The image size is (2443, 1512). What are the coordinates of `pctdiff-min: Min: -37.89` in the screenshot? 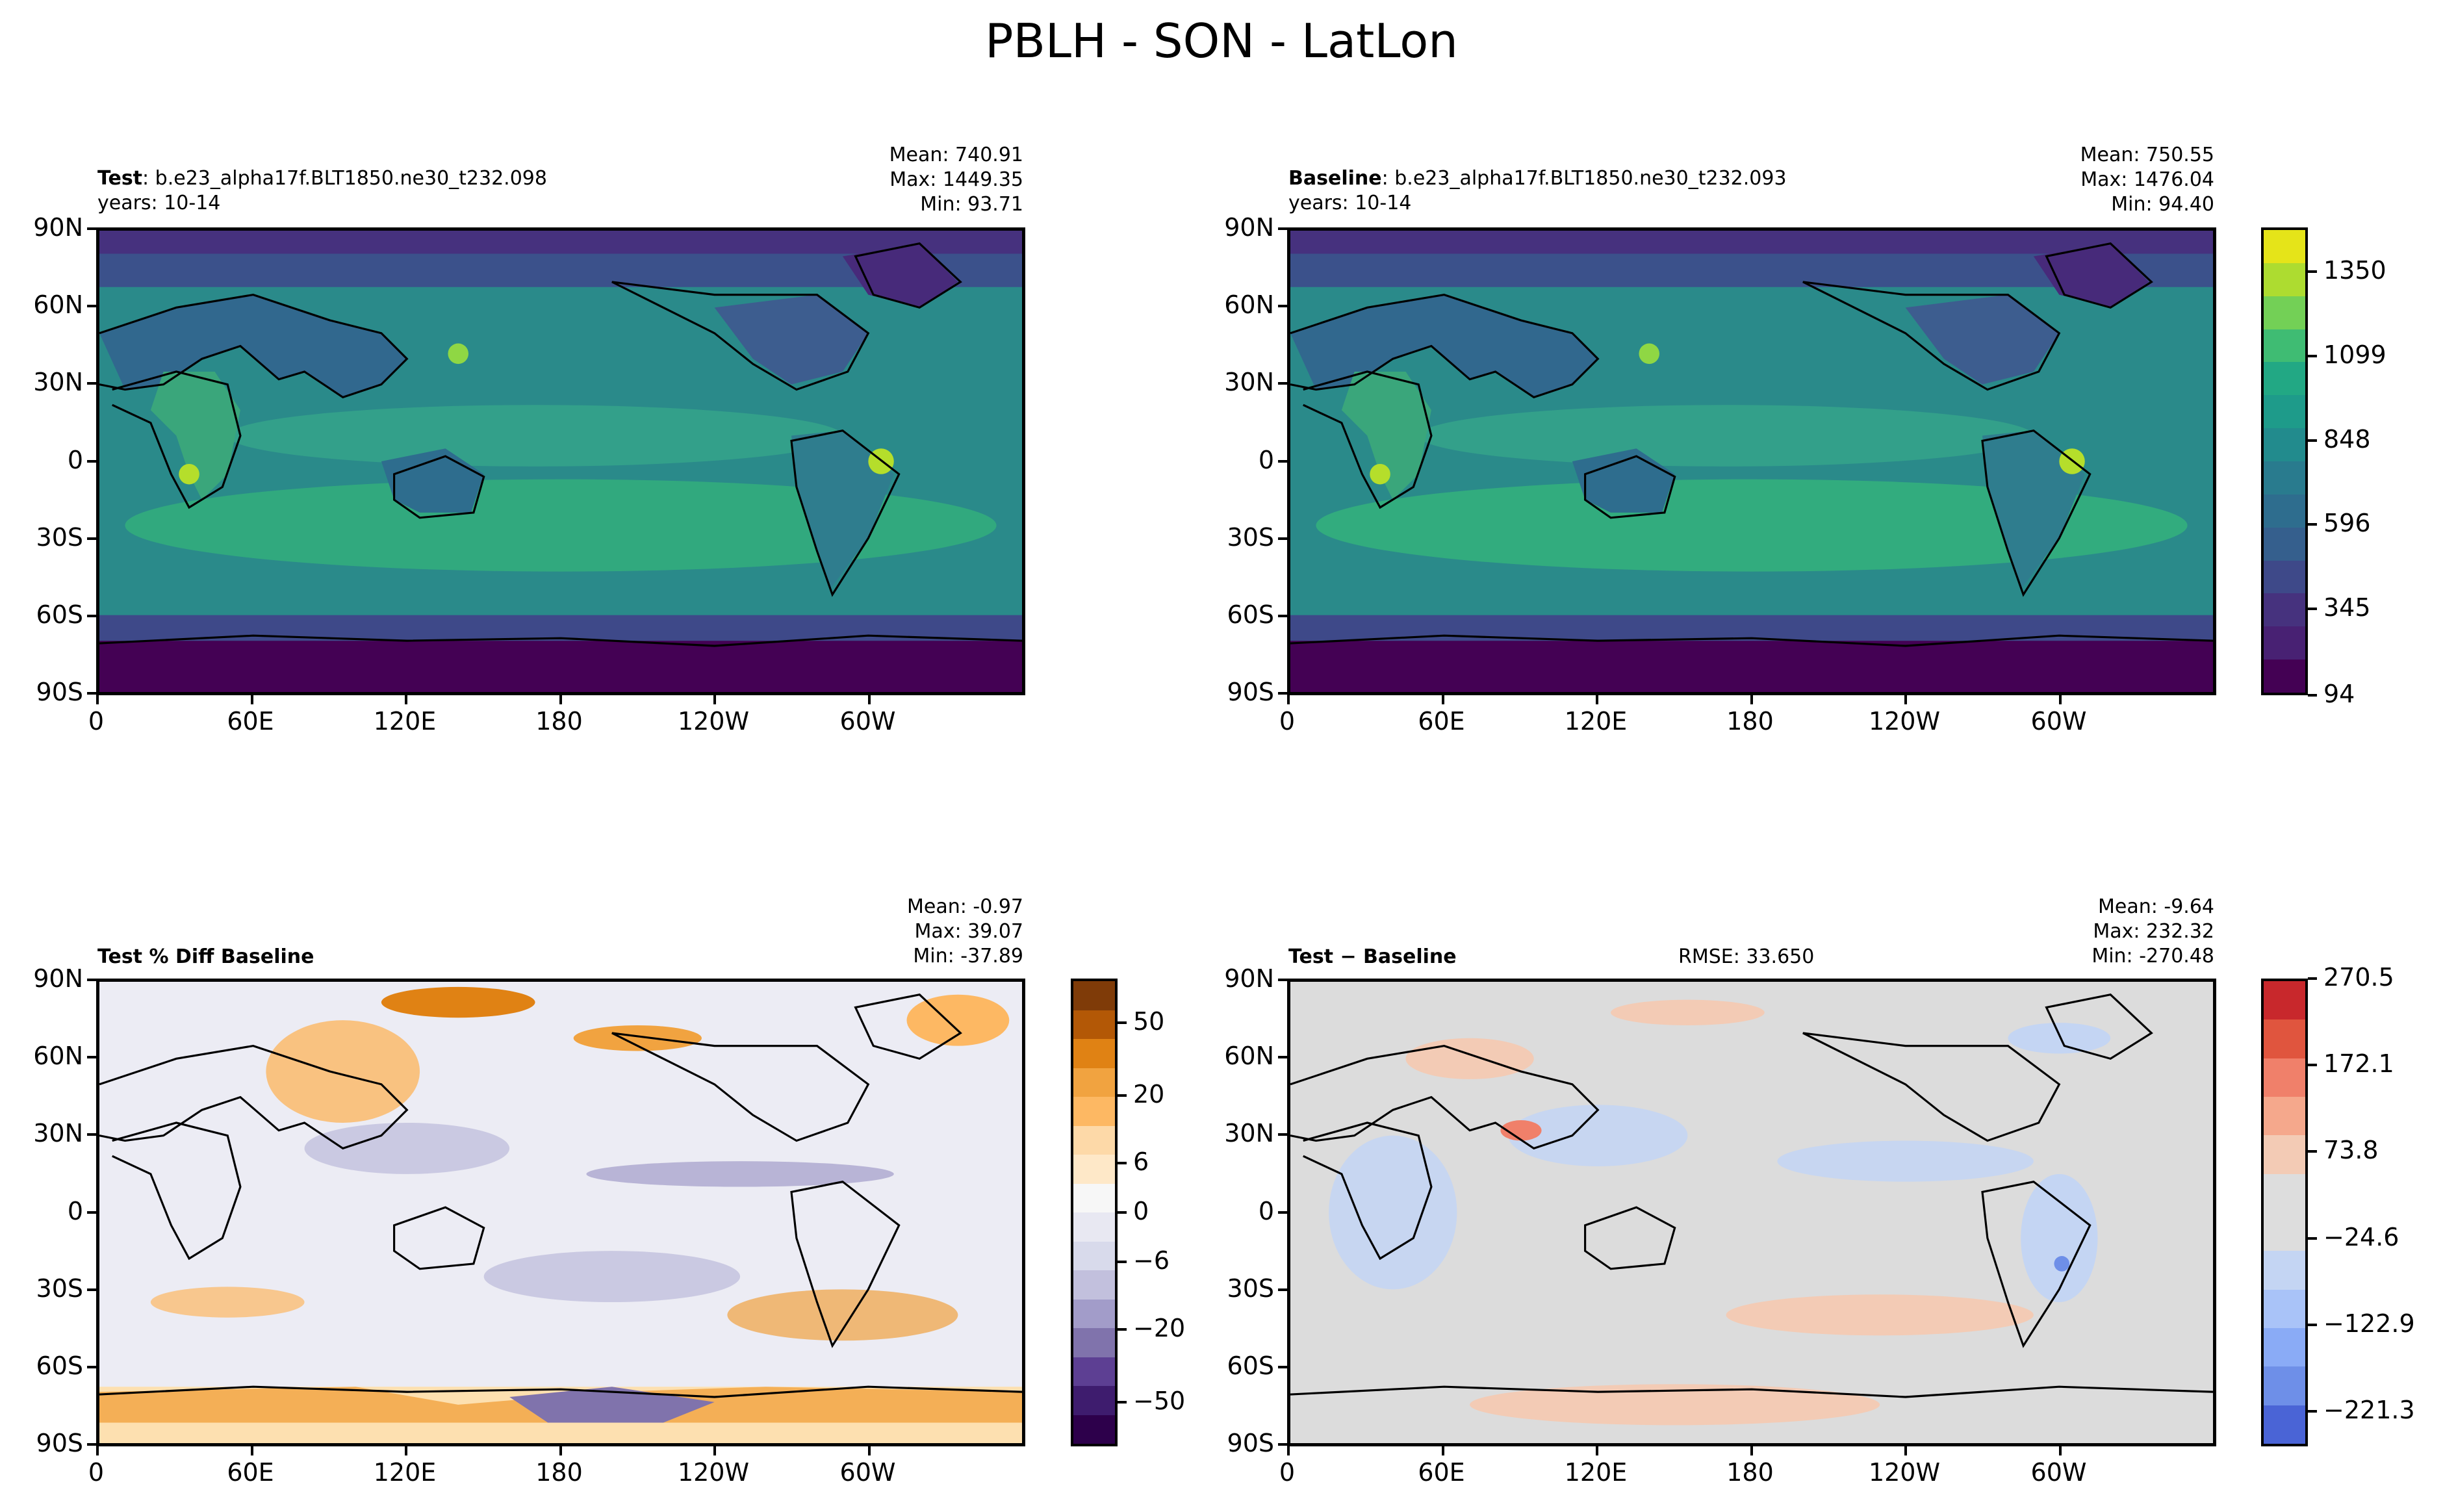 It's located at (968, 956).